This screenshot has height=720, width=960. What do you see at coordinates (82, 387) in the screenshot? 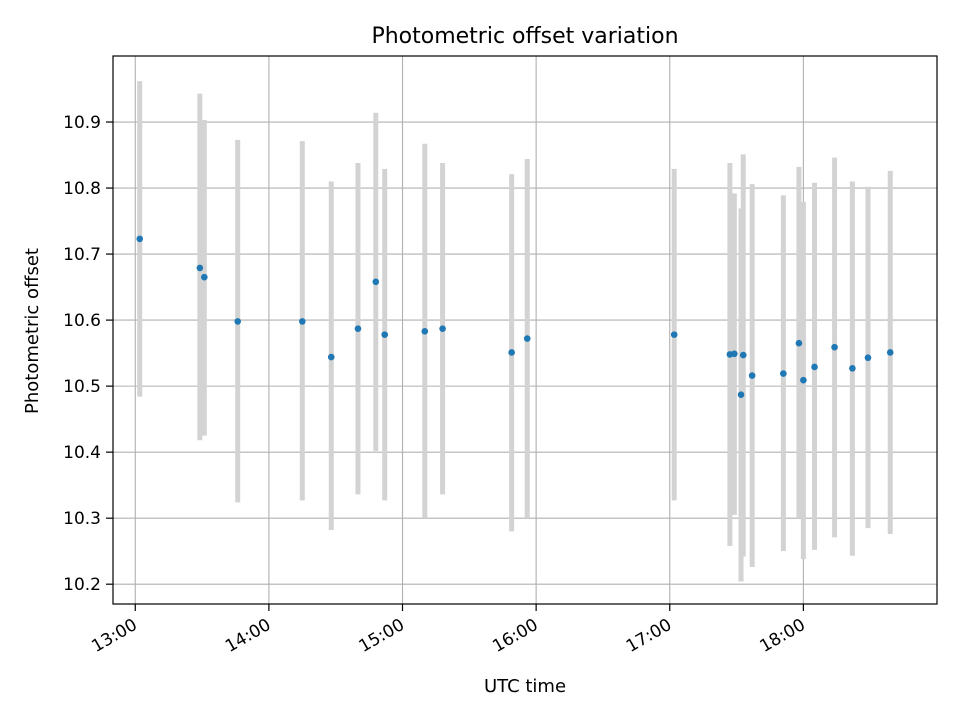
I see `y-tick-label: 10.5` at bounding box center [82, 387].